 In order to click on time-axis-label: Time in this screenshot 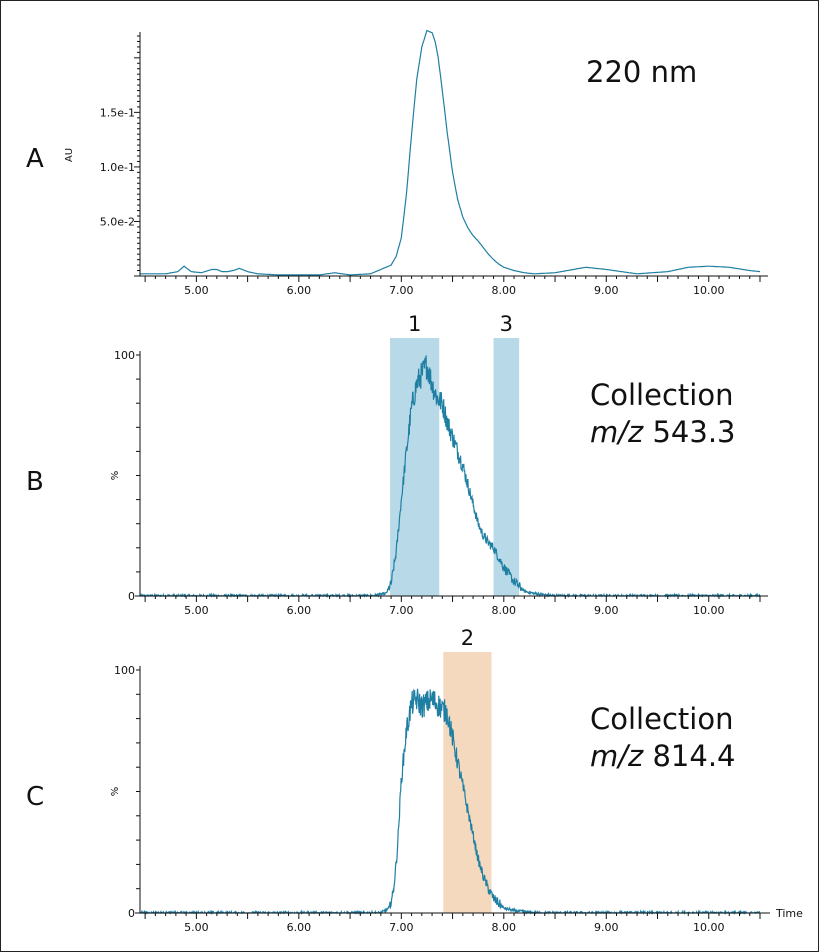, I will do `click(789, 913)`.